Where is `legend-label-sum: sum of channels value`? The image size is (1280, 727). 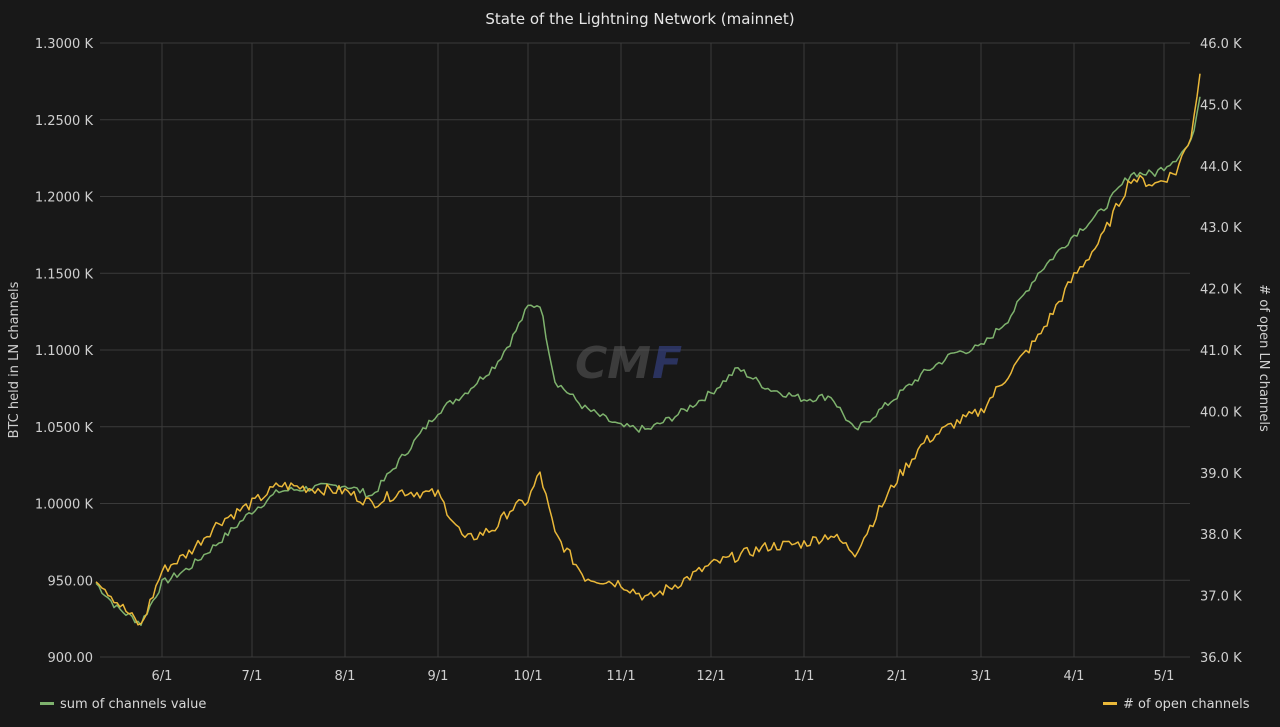
legend-label-sum: sum of channels value is located at coordinates (133, 704).